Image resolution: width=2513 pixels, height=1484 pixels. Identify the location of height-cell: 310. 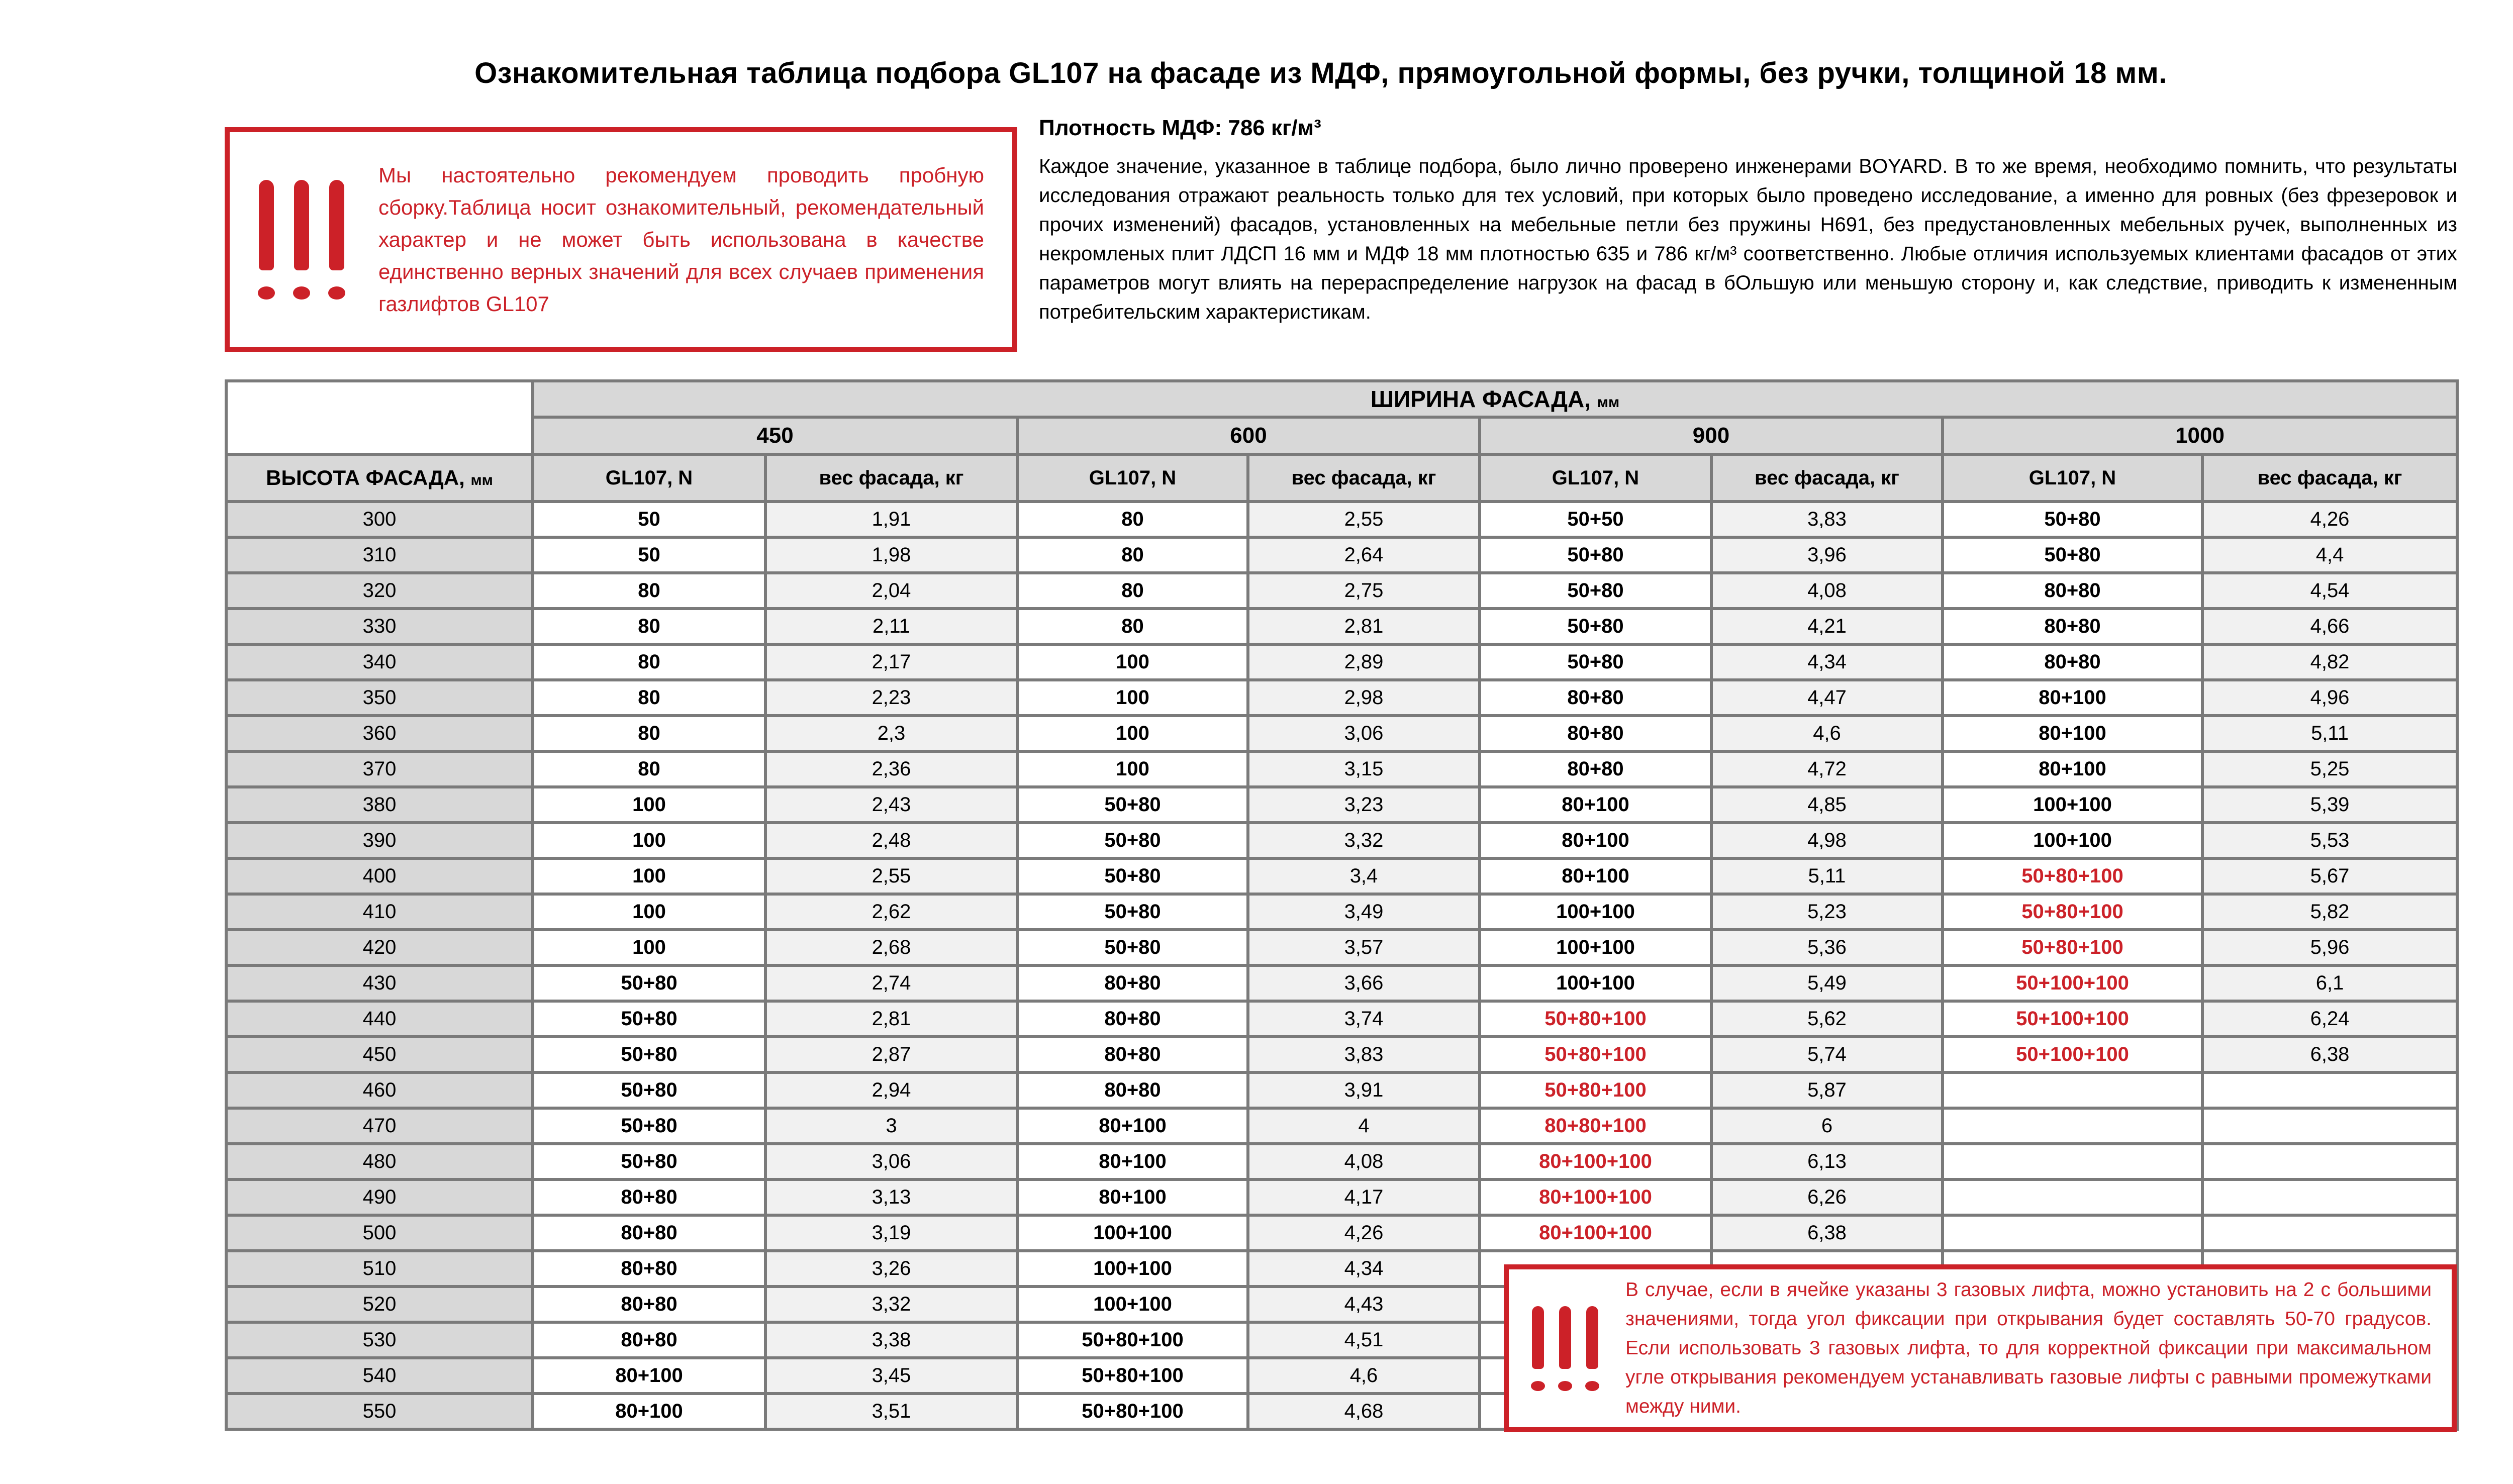
(380, 555).